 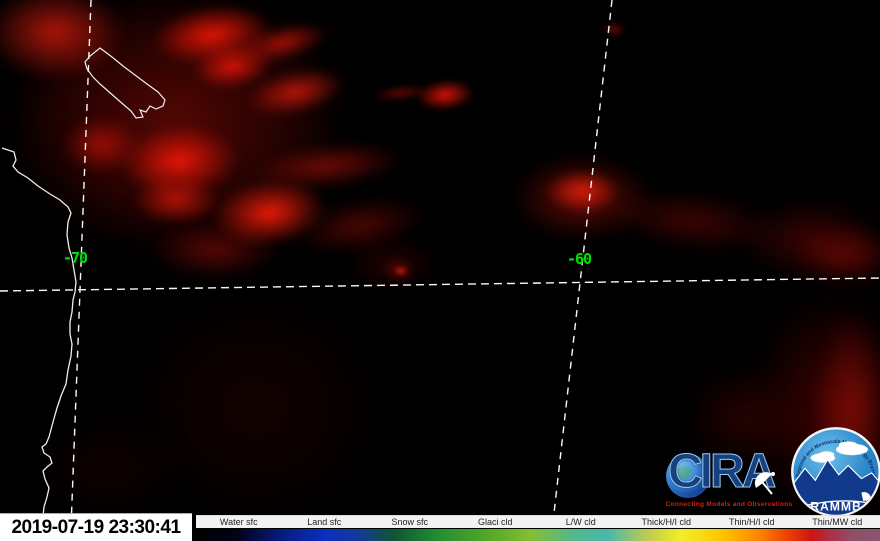 What do you see at coordinates (764, 483) in the screenshot?
I see `satellite-dish-icon` at bounding box center [764, 483].